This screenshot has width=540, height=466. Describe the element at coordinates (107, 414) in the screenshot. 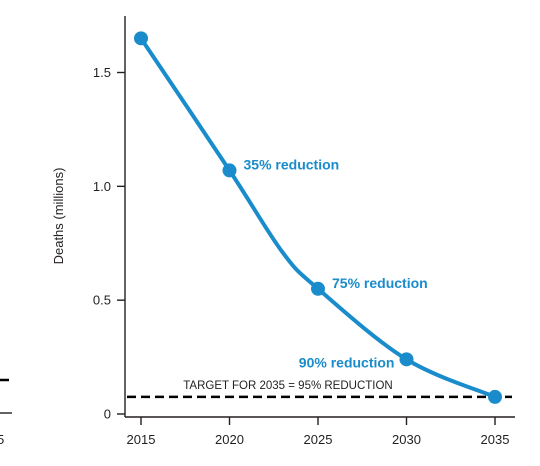

I see `y-tick-label: 0` at that location.